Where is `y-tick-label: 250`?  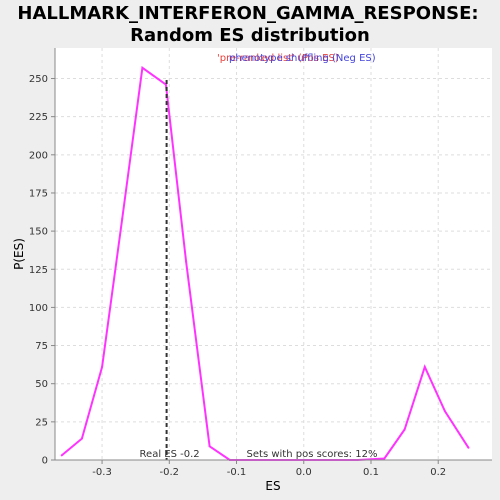
y-tick-label: 250 is located at coordinates (38, 79).